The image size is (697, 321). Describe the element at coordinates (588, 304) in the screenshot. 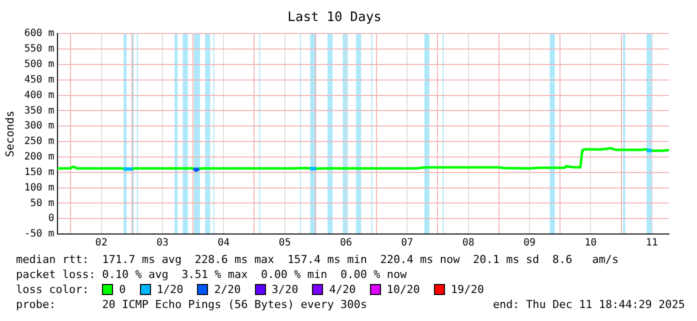

I see `text: end: Thu Dec 11 18:44:29 2025` at that location.